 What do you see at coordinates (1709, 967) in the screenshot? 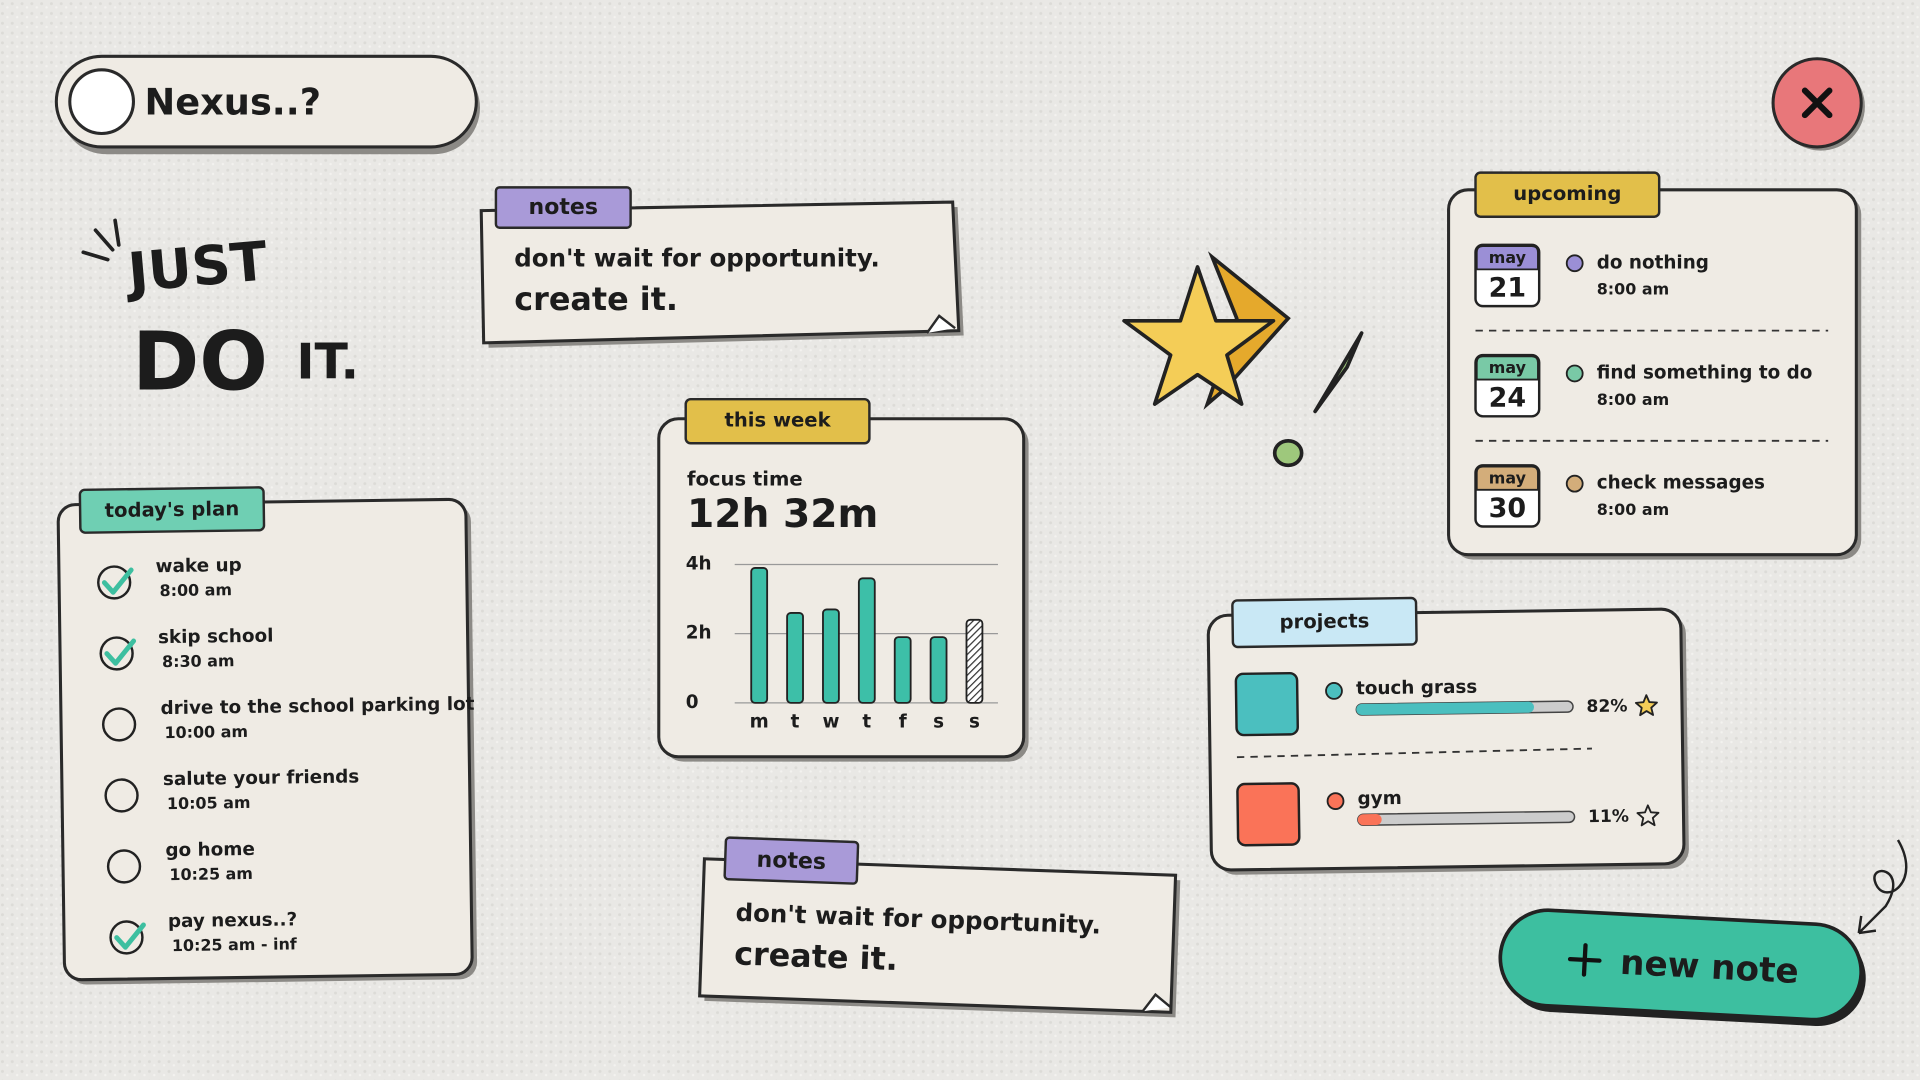
I see `button-label: new note` at bounding box center [1709, 967].